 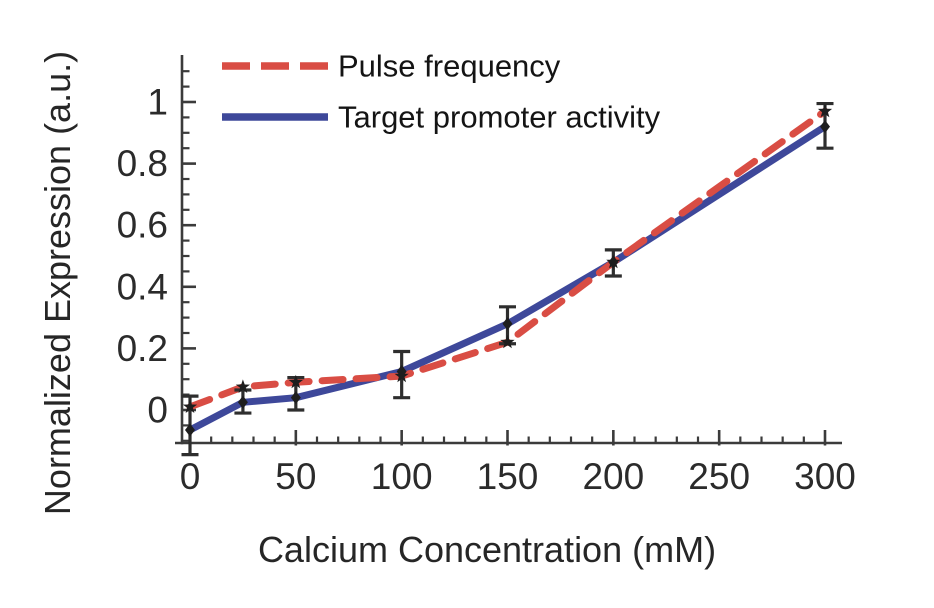 What do you see at coordinates (142, 348) in the screenshot?
I see `y-tick-label: 0.2` at bounding box center [142, 348].